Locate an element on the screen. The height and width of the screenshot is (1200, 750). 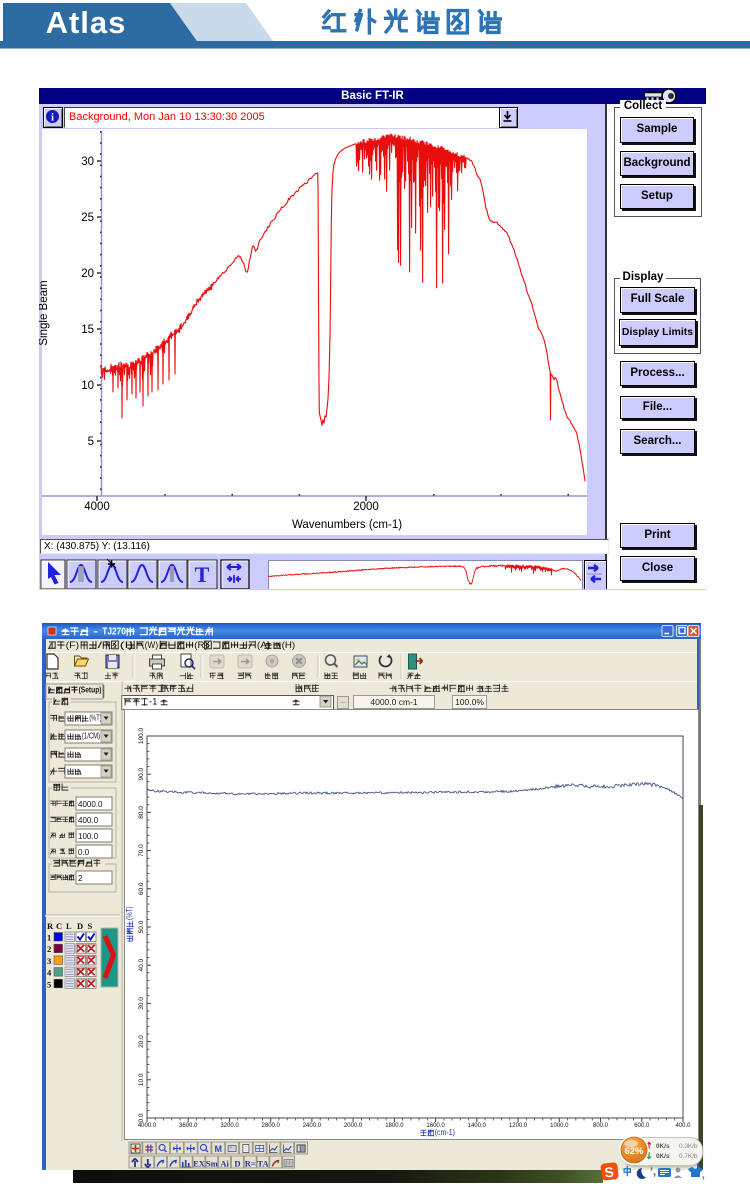
svg-text: 90.0 is located at coordinates (141, 773).